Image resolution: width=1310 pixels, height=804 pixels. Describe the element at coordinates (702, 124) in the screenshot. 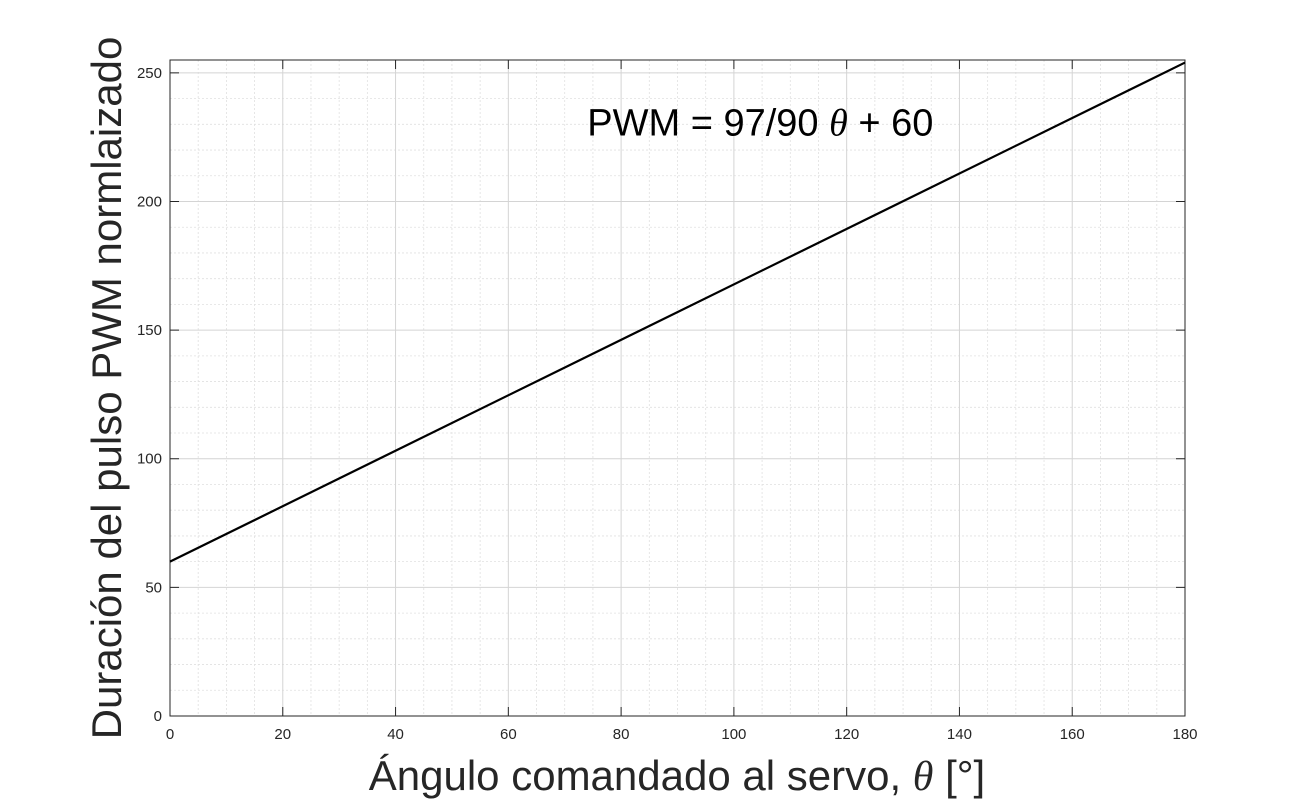

I see `equation-prefix: PWM = 97/90` at that location.